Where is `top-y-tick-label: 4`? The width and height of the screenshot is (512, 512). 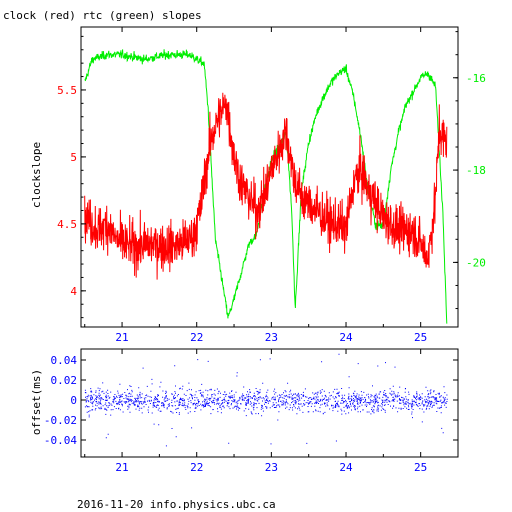
top-y-tick-label: 4 is located at coordinates (73, 291).